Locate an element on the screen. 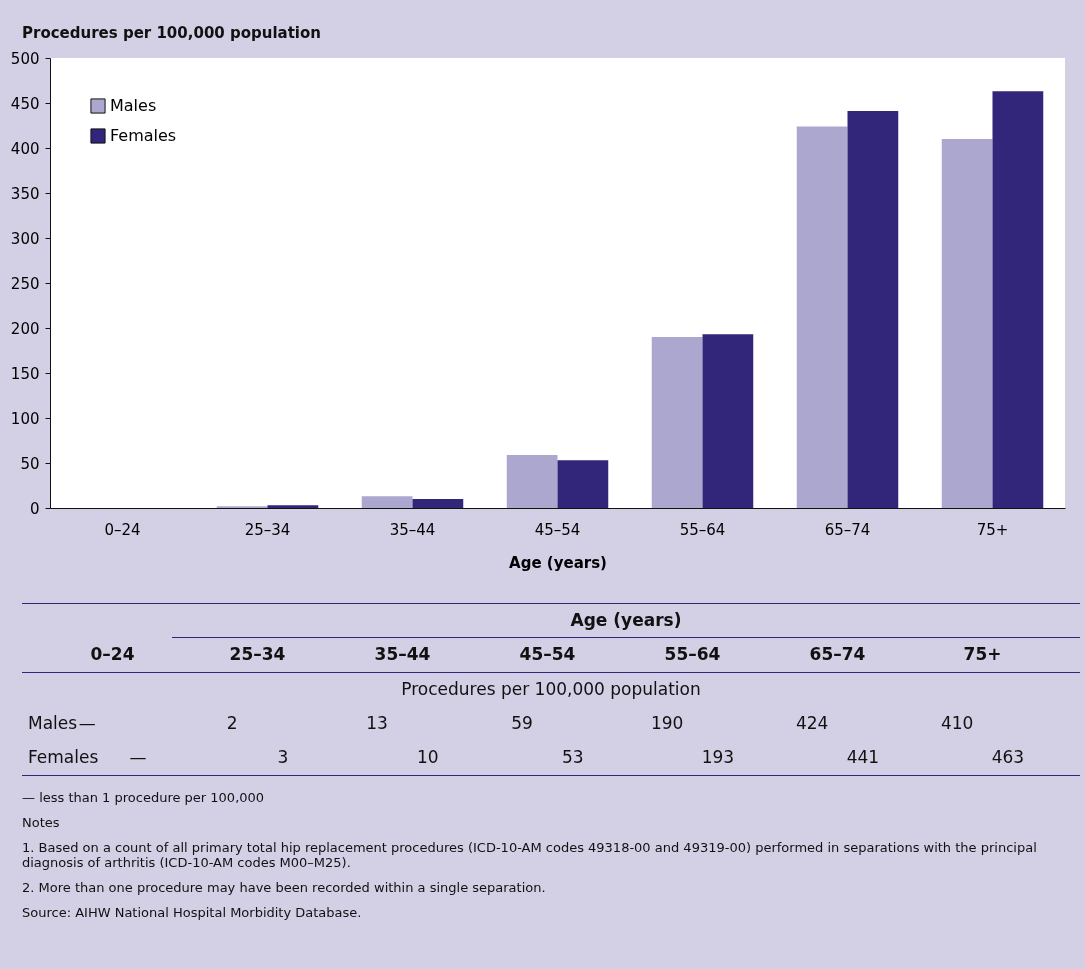  data-label: 3 is located at coordinates (283, 757).